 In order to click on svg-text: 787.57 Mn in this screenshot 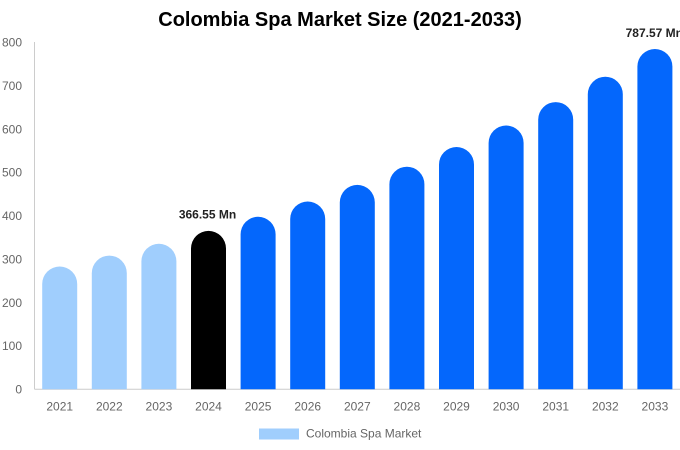, I will do `click(653, 33)`.